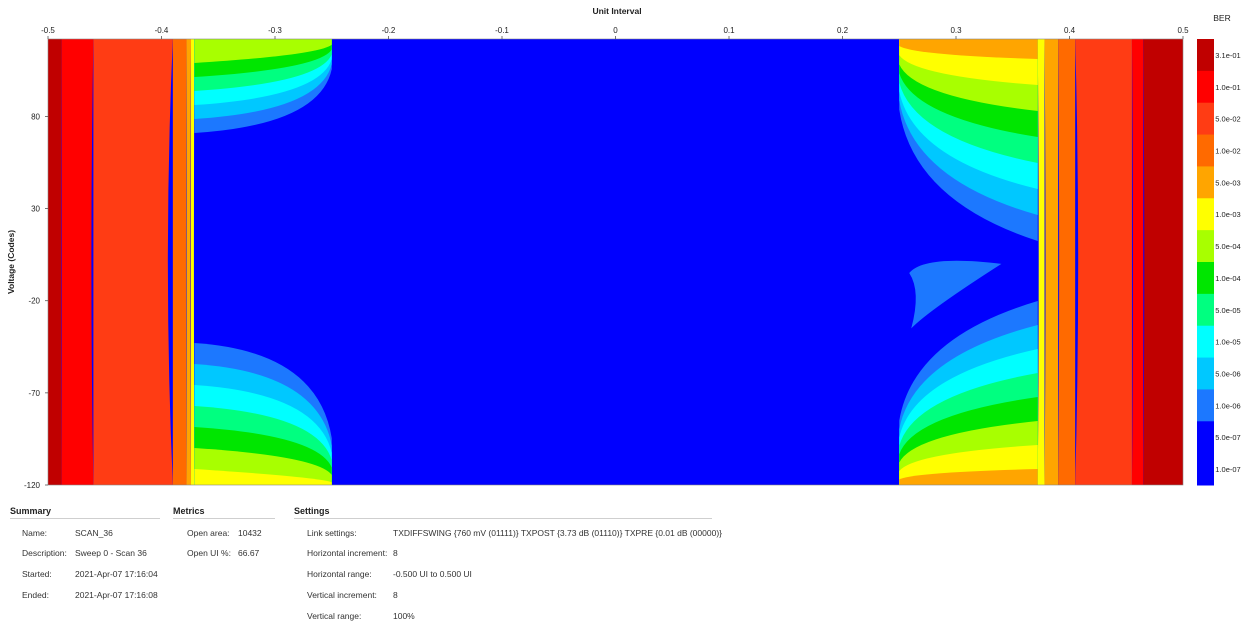 This screenshot has height=625, width=1247. Describe the element at coordinates (502, 30) in the screenshot. I see `x-tick-label: -0.1` at that location.